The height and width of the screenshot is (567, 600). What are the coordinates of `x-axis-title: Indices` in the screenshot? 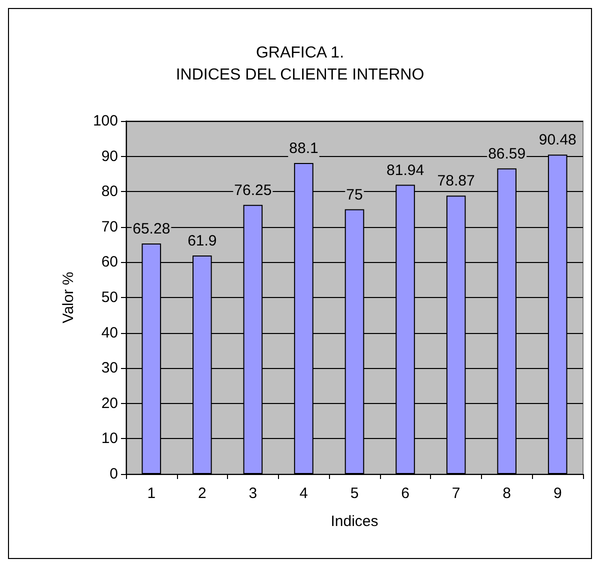 It's located at (354, 521).